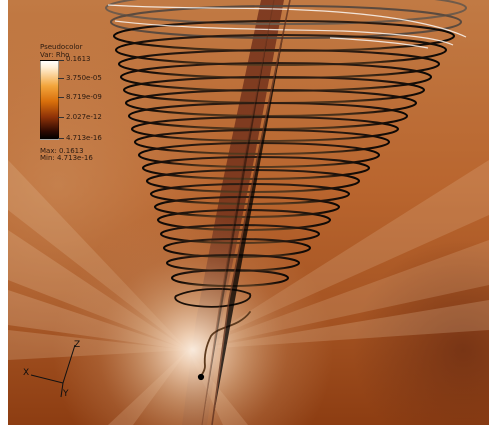  I want to click on legend-variable: Var: Rho, so click(55, 55).